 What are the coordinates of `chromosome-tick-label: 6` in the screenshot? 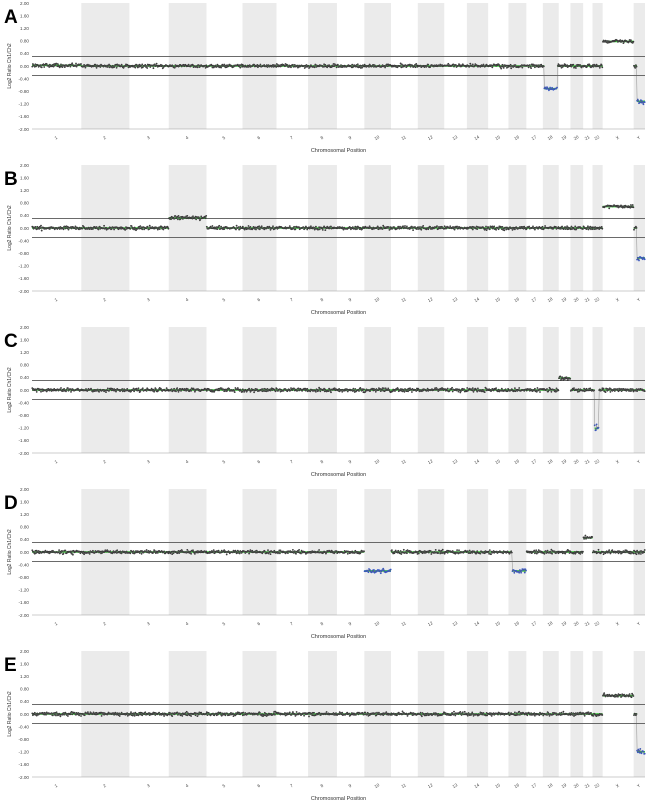 It's located at (258, 624).